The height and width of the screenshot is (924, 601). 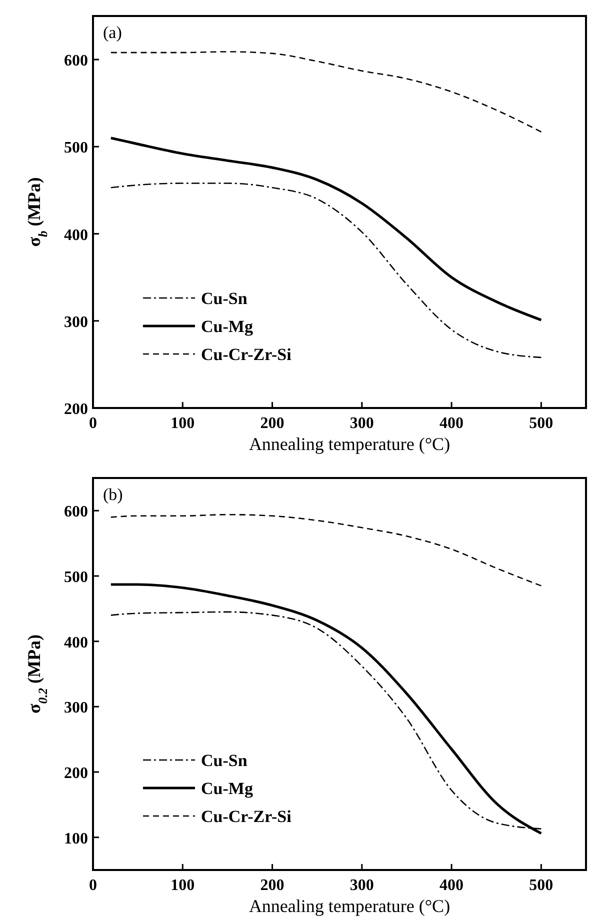 I want to click on chart-title: (b), so click(x=113, y=494).